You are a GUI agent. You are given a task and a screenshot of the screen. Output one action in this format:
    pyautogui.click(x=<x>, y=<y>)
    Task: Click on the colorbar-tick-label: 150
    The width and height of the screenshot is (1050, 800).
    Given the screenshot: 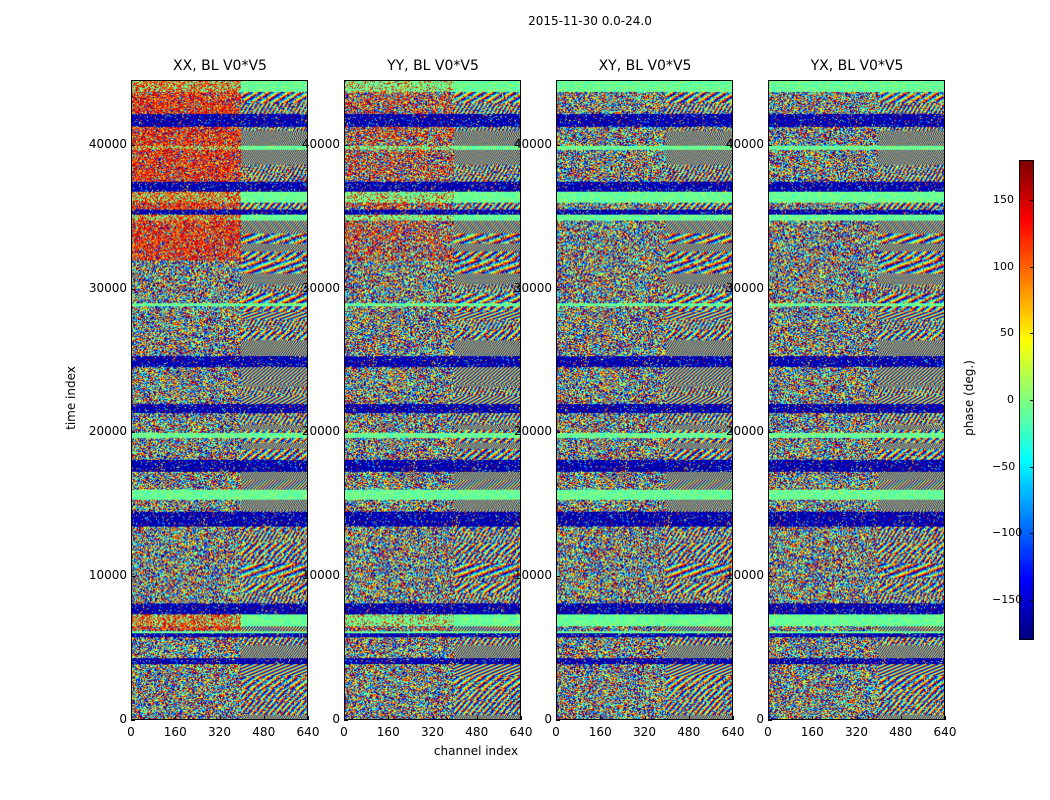 What is the action you would take?
    pyautogui.click(x=1003, y=199)
    